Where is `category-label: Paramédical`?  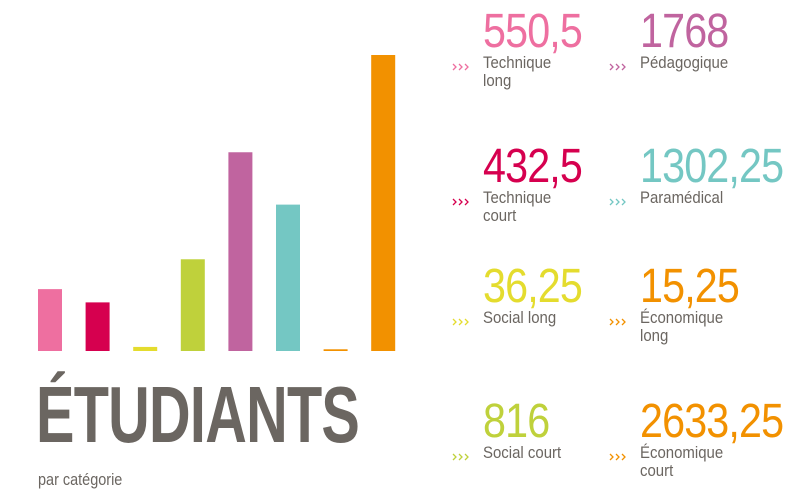
category-label: Paramédical is located at coordinates (682, 197).